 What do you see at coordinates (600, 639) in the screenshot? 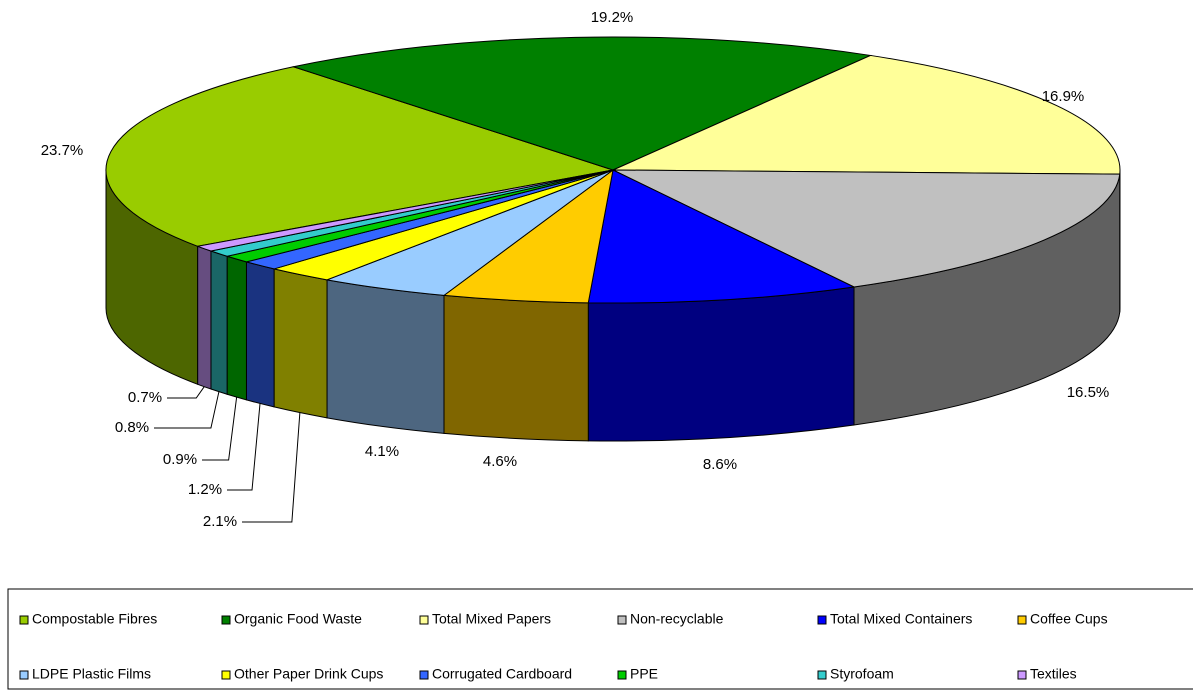
I see `legend-box` at bounding box center [600, 639].